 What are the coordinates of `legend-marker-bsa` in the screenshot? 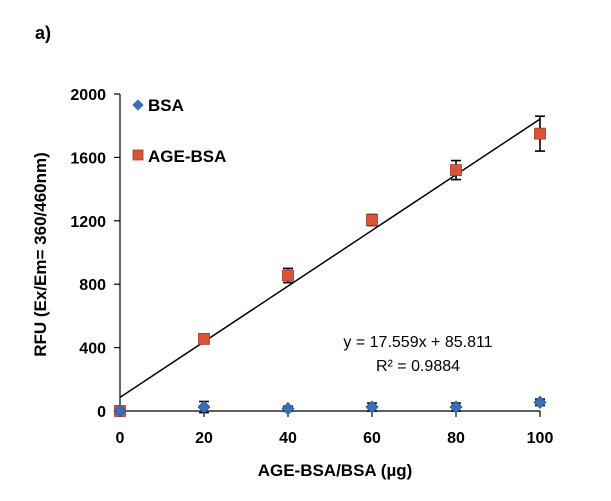 It's located at (138, 105).